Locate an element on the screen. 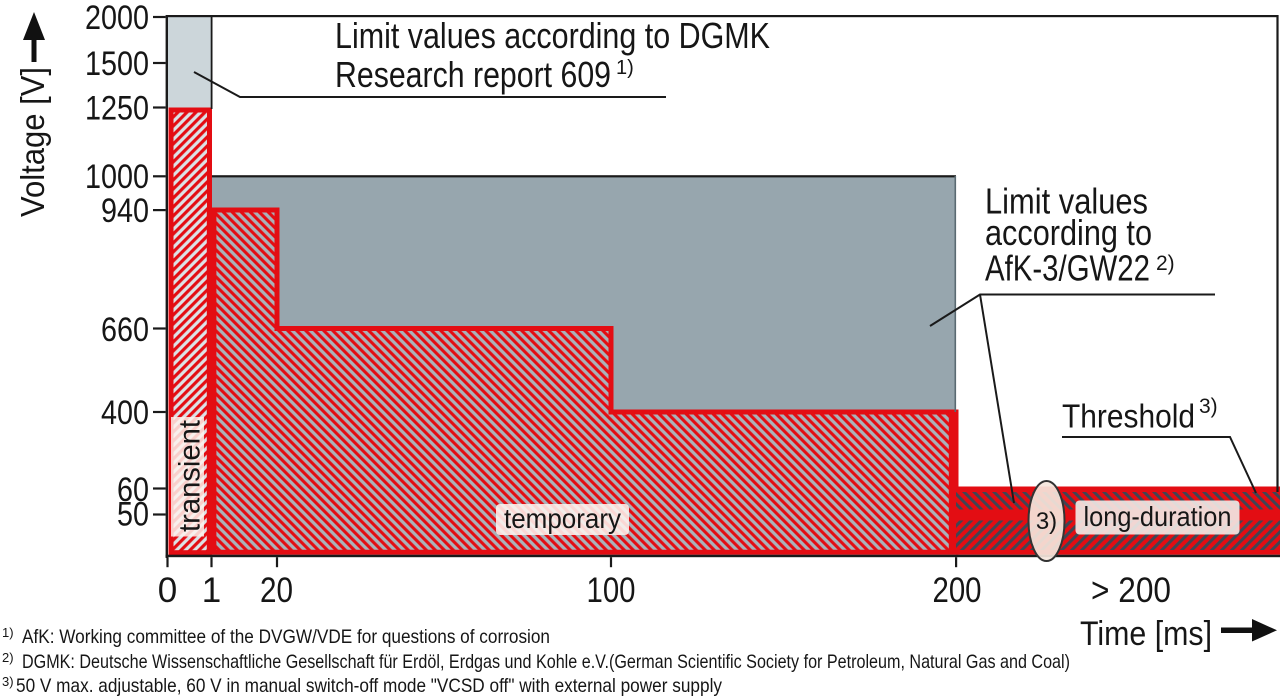  svg-text: Research report 609 is located at coordinates (473, 74).